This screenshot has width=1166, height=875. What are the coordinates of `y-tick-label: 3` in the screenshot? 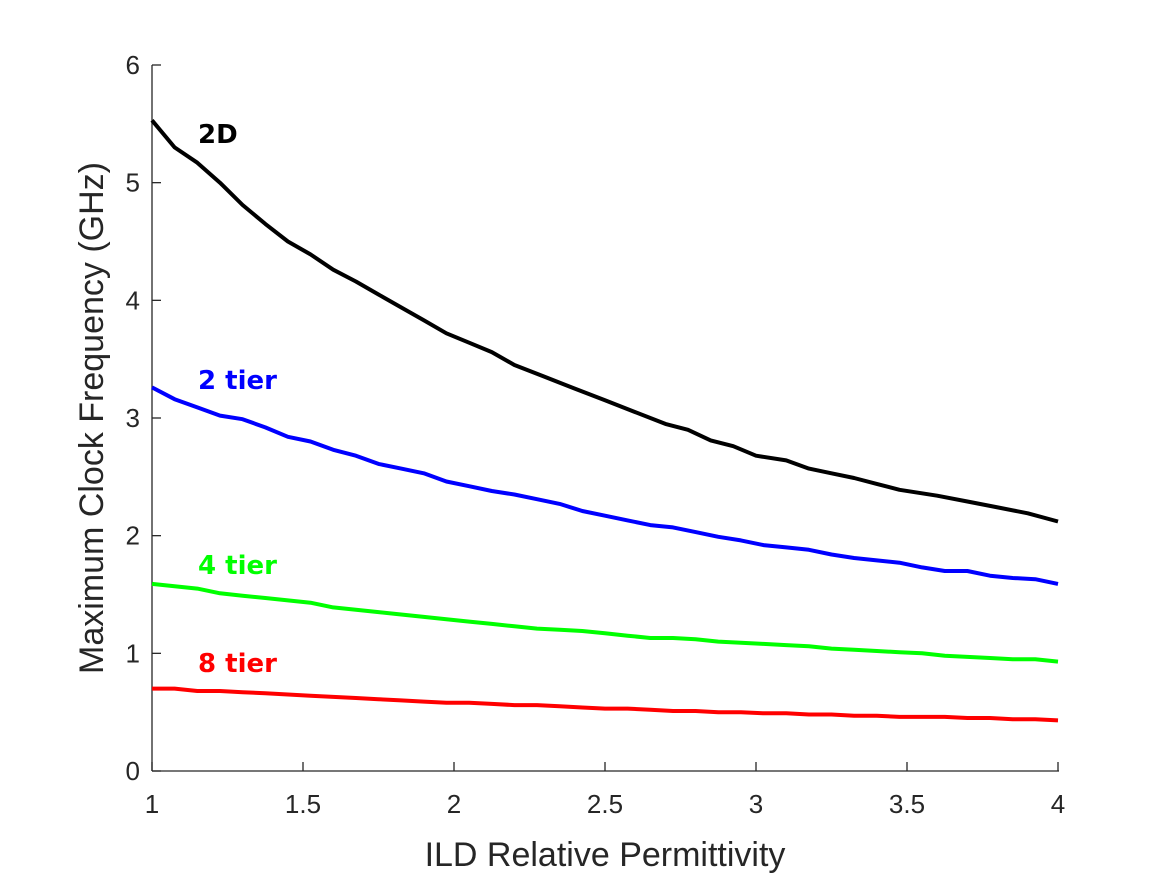 It's located at (133, 418).